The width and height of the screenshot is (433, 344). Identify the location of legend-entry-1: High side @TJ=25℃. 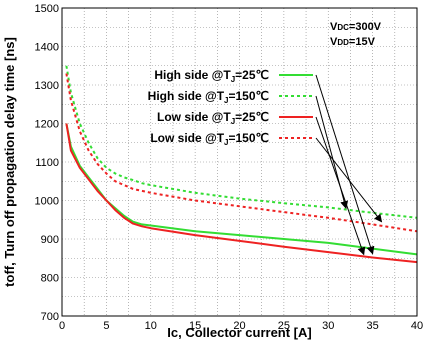
(233, 76).